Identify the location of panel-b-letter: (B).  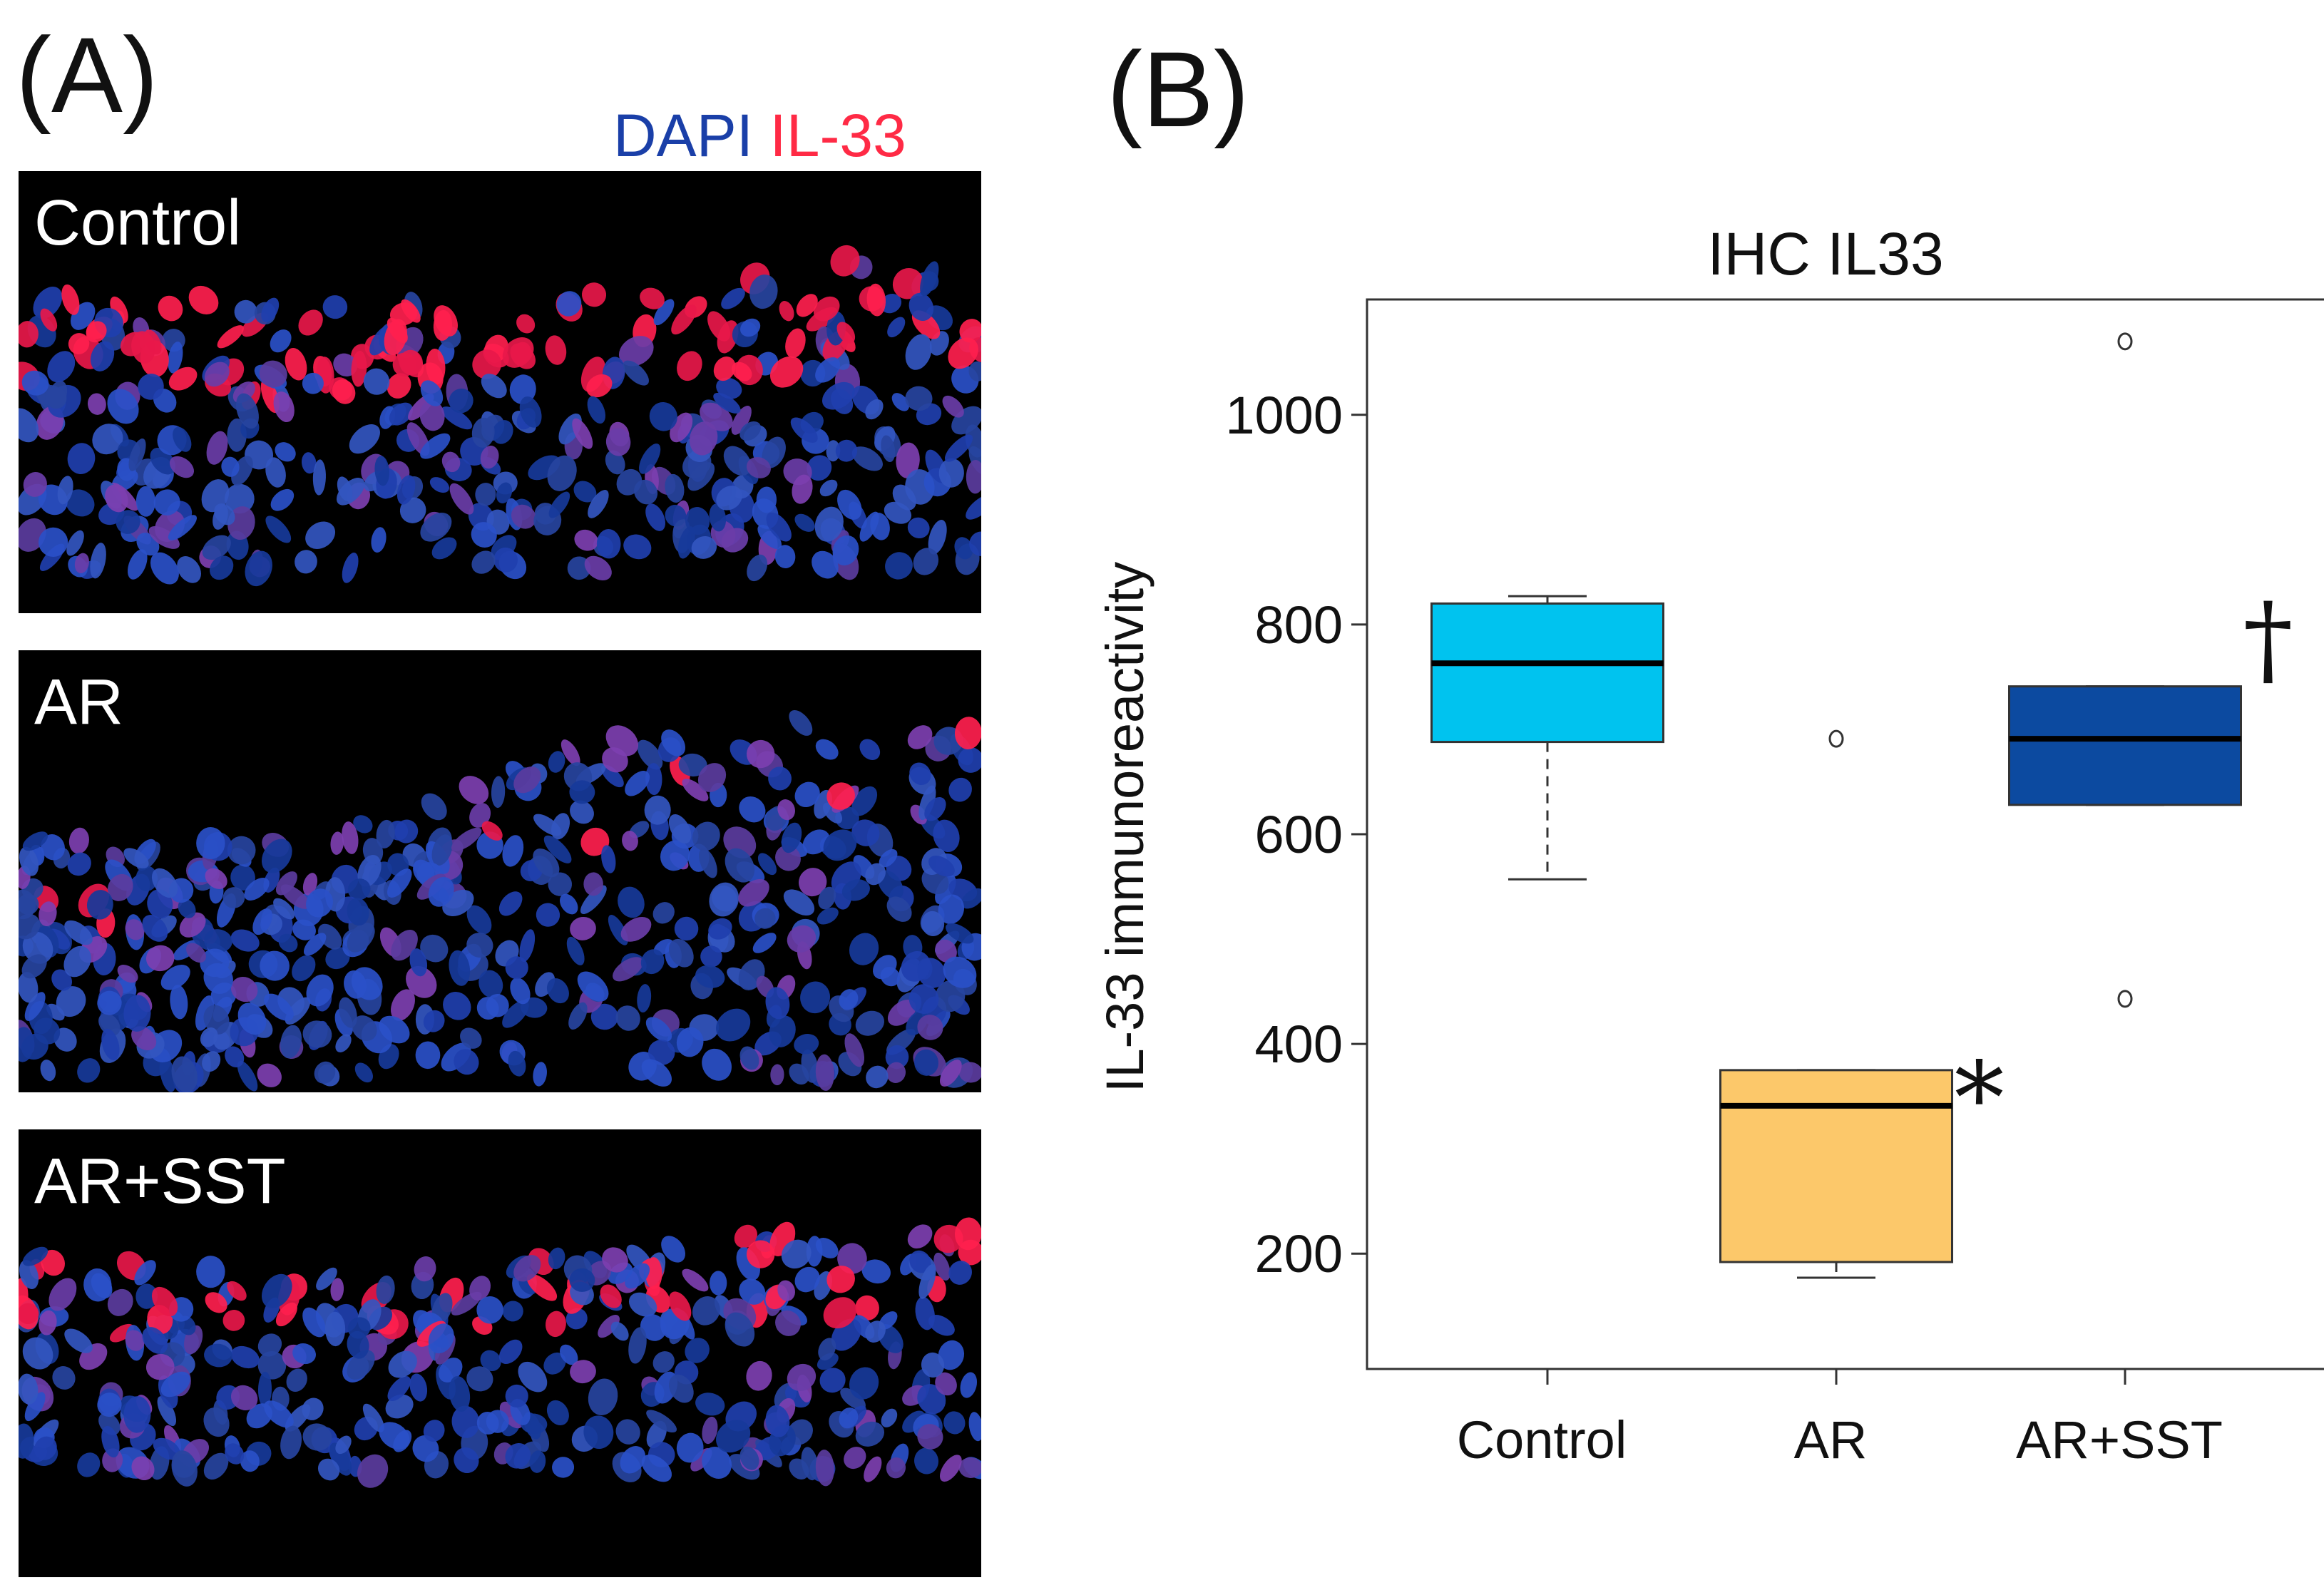
(1178, 89).